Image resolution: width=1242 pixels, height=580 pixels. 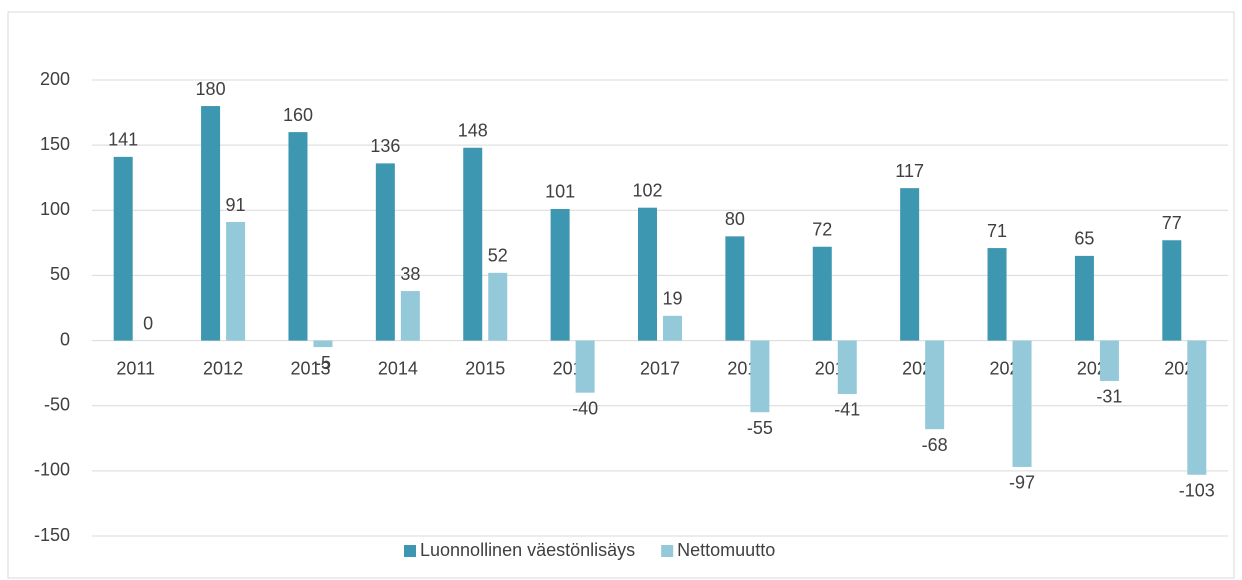 I want to click on data-label: 180, so click(x=211, y=89).